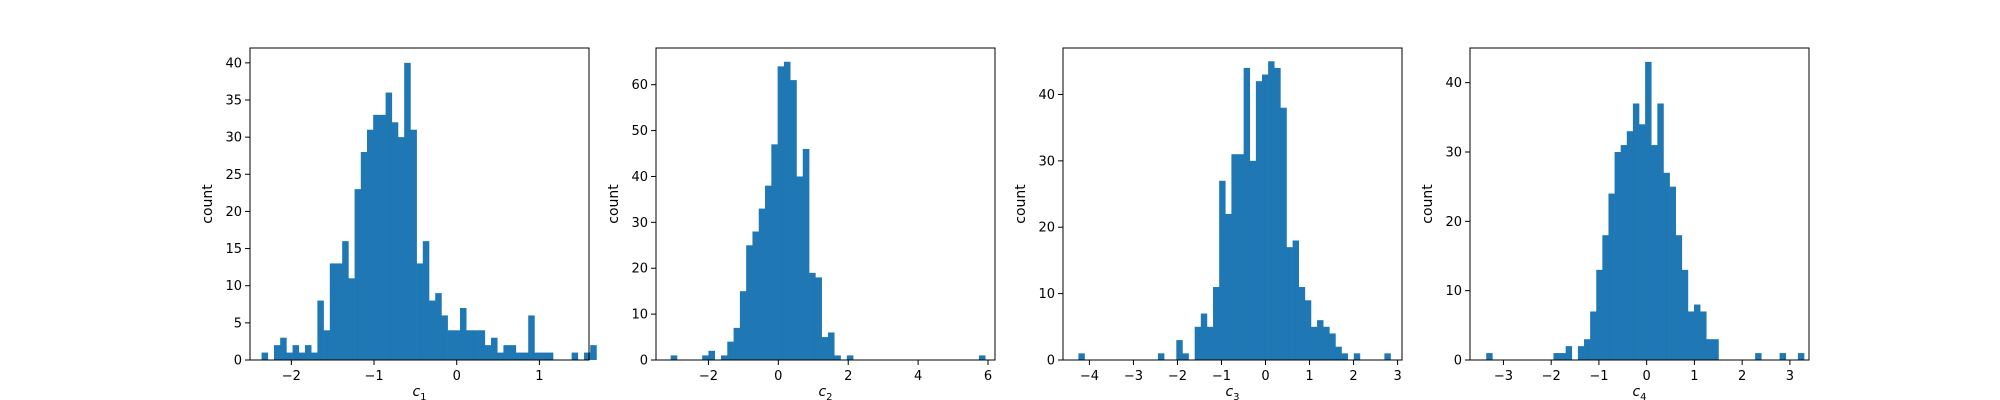 The image size is (2000, 400). Describe the element at coordinates (1236, 396) in the screenshot. I see `x-axis-label-subscript: 3` at that location.